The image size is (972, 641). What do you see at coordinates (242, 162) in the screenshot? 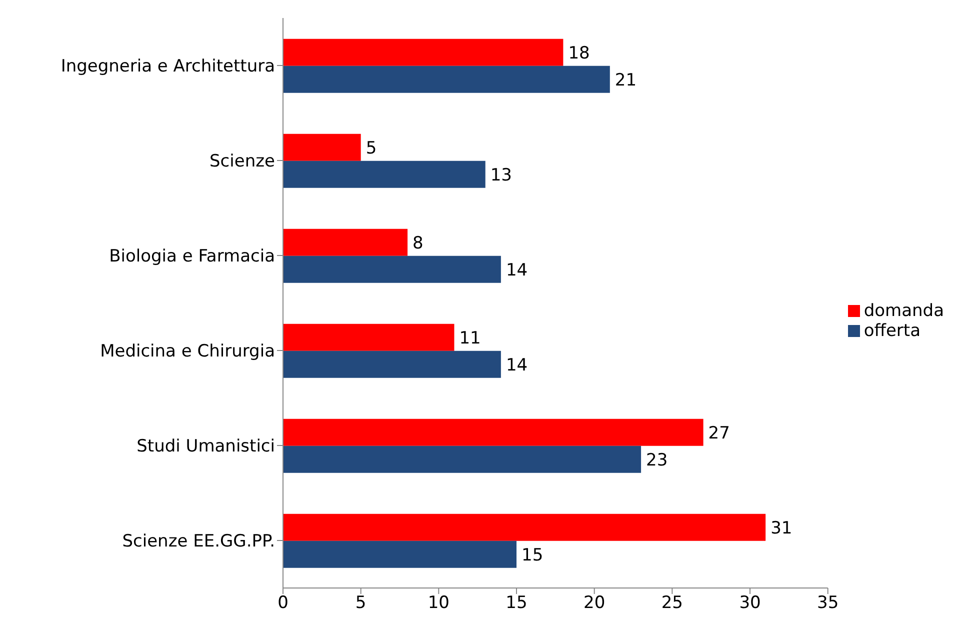
I see `y-tick-label: Scienze` at bounding box center [242, 162].